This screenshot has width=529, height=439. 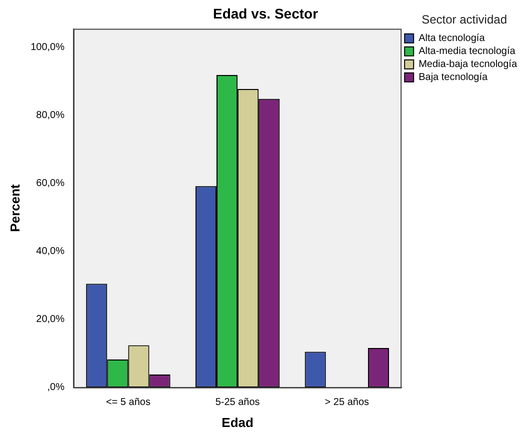 I want to click on chart-title: Edad vs. Sector, so click(x=265, y=13).